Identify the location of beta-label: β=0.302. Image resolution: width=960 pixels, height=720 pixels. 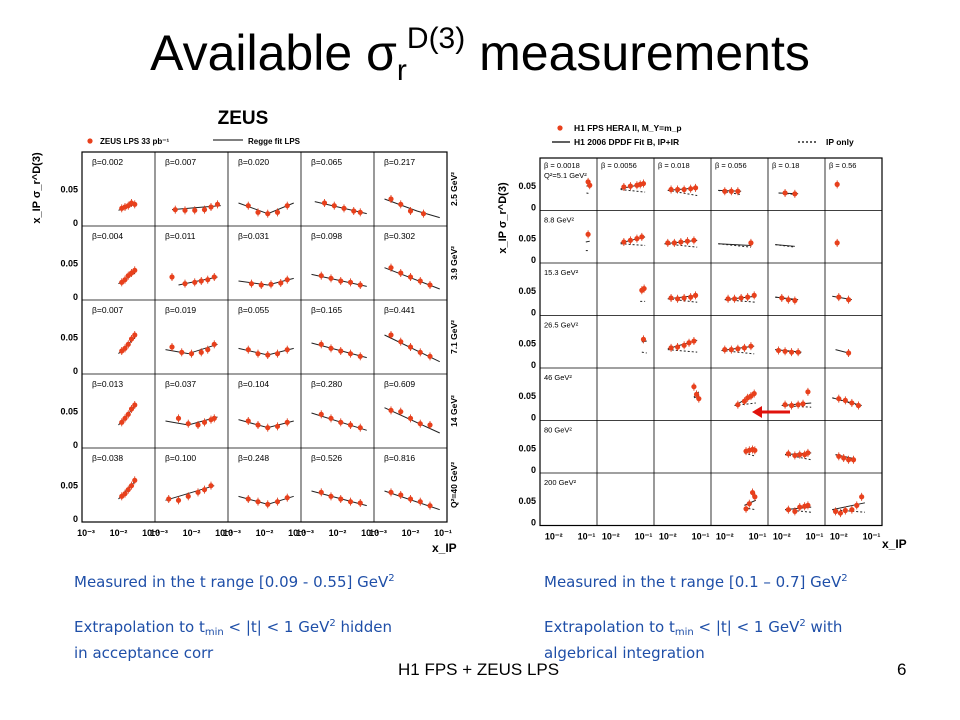
(399, 236).